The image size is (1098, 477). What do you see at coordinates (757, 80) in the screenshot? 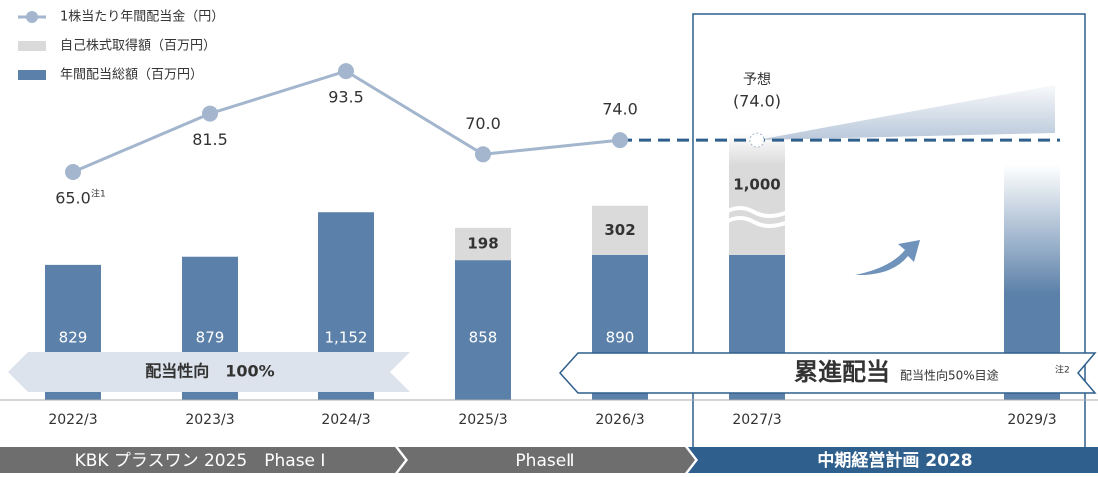
I see `forecast-label: 予想` at bounding box center [757, 80].